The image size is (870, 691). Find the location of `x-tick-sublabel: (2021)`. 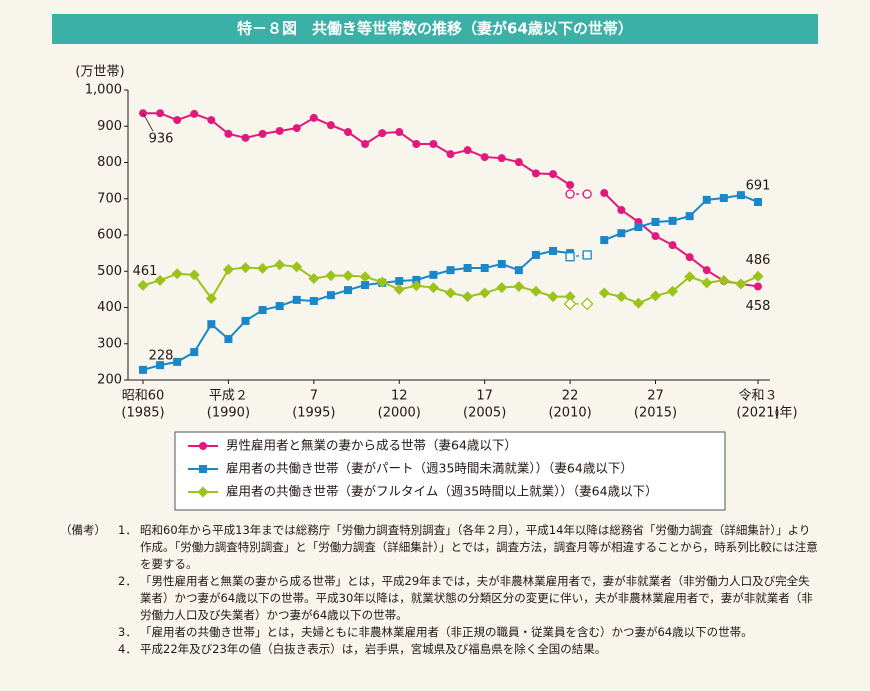

x-tick-sublabel: (2021) is located at coordinates (757, 413).